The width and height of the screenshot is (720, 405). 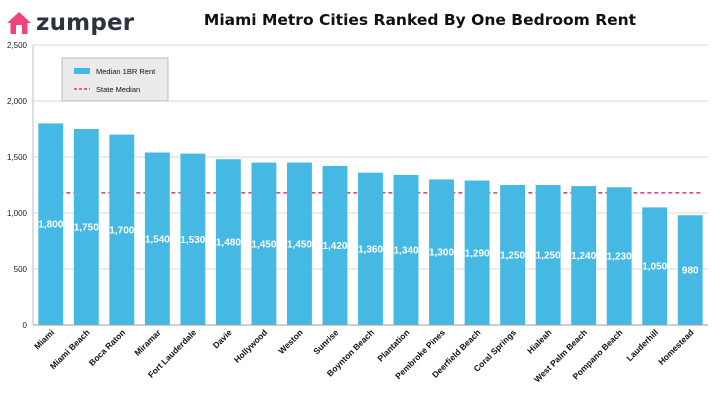 I want to click on x-tick-label: Weston, so click(x=290, y=341).